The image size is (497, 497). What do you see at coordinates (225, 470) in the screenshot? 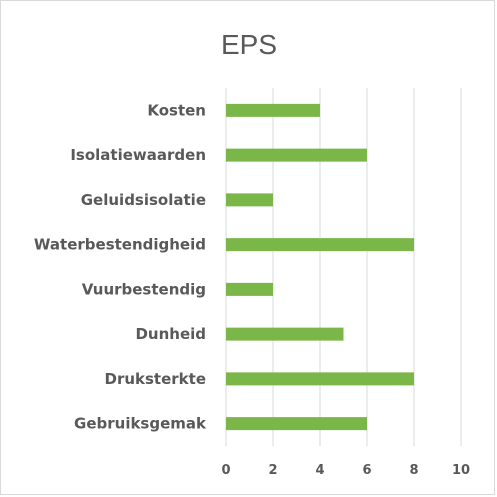
I see `x-tick-label: 0` at bounding box center [225, 470].